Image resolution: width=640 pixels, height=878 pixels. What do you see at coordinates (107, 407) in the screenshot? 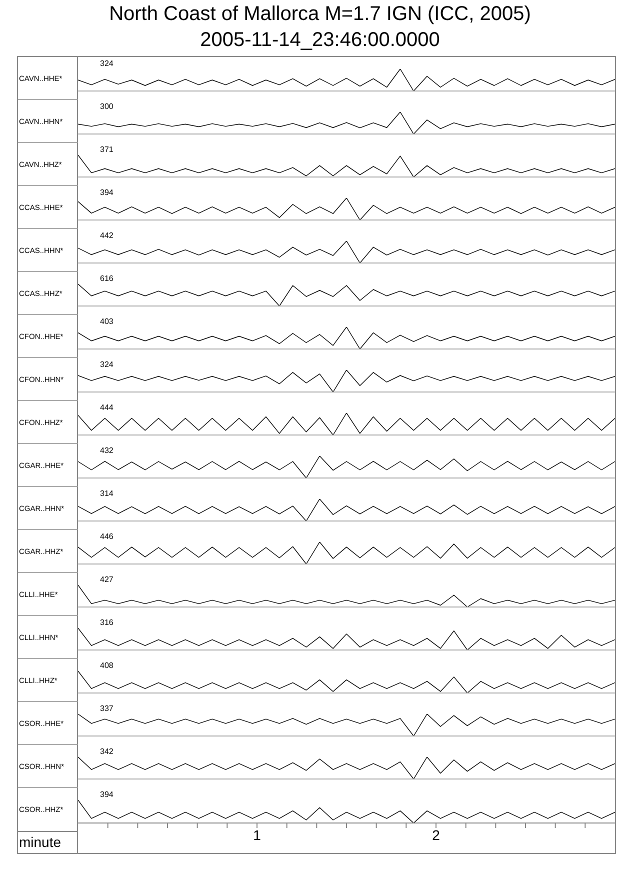
I see `text: 444` at bounding box center [107, 407].